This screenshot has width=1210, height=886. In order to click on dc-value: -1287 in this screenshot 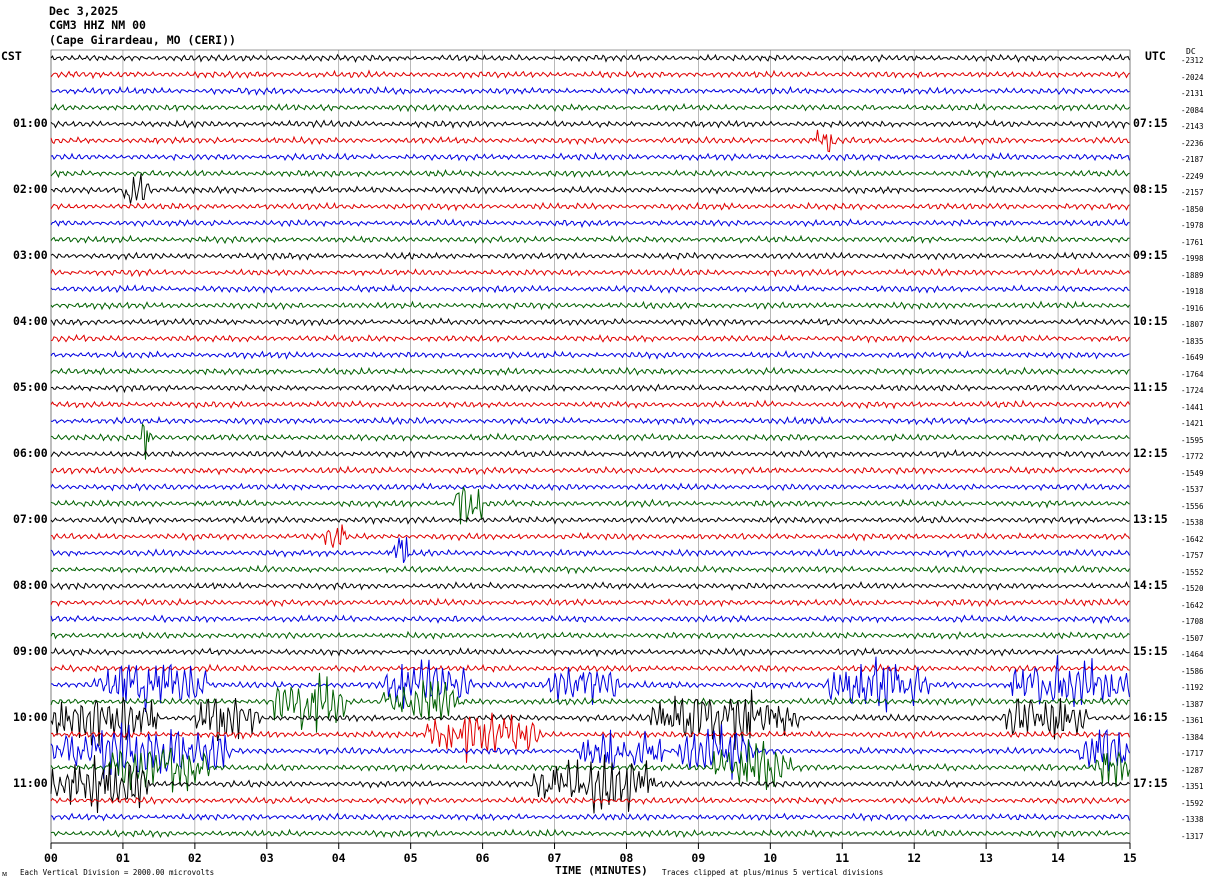, I will do `click(1192, 770)`.